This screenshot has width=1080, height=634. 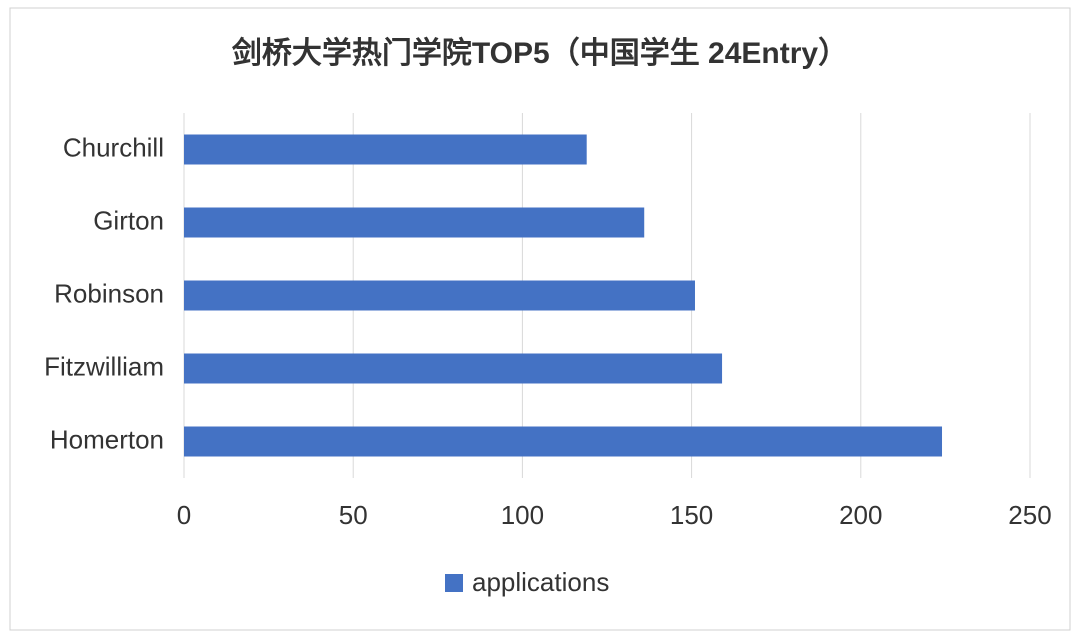 I want to click on x-tick-label: 200, so click(x=860, y=515).